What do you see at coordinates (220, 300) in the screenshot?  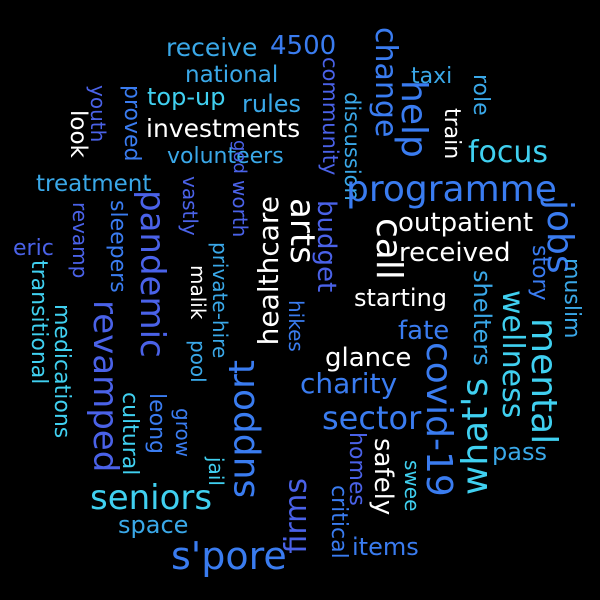 I see `word: private-hire` at bounding box center [220, 300].